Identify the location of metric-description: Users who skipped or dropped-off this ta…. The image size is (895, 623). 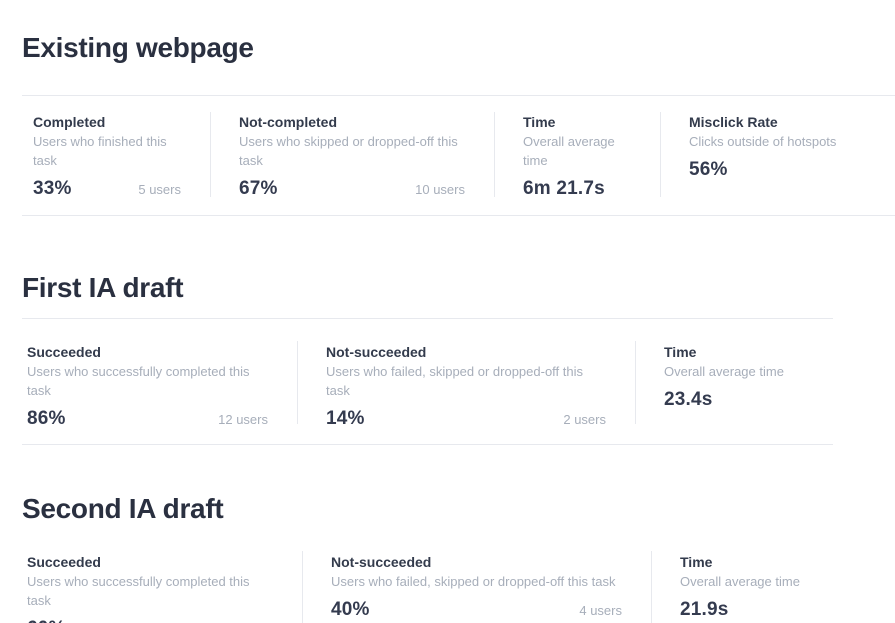
(348, 151).